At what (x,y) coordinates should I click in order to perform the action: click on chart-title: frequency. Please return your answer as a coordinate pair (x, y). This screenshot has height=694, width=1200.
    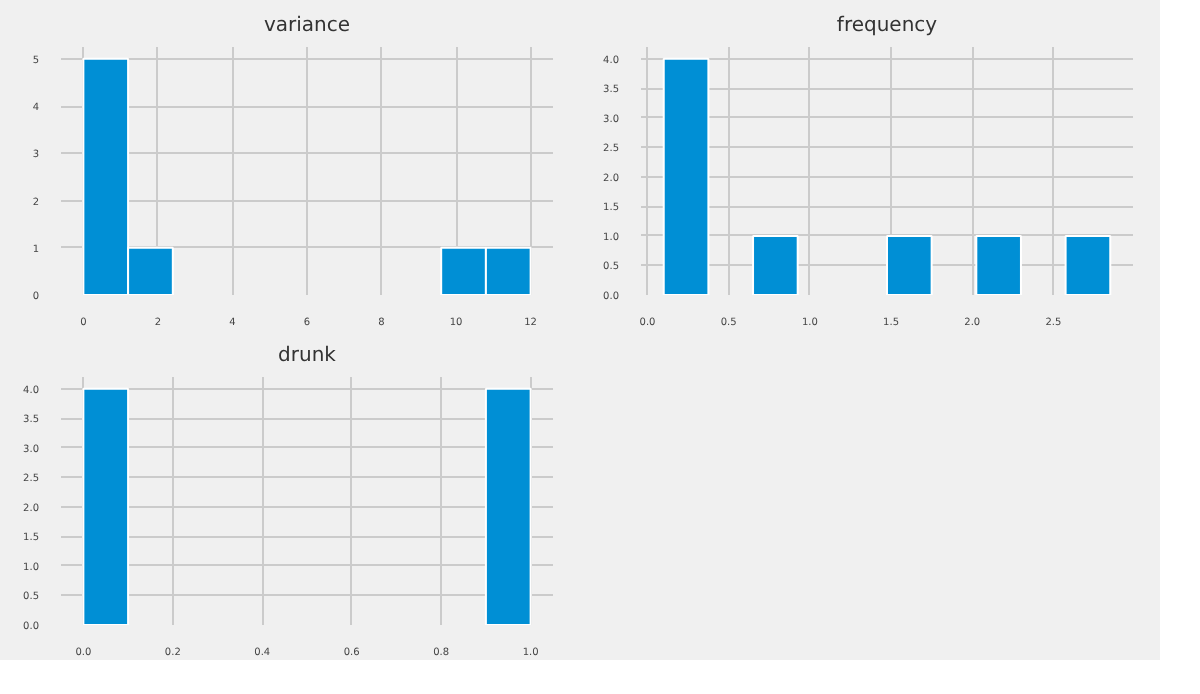
    Looking at the image, I should click on (887, 26).